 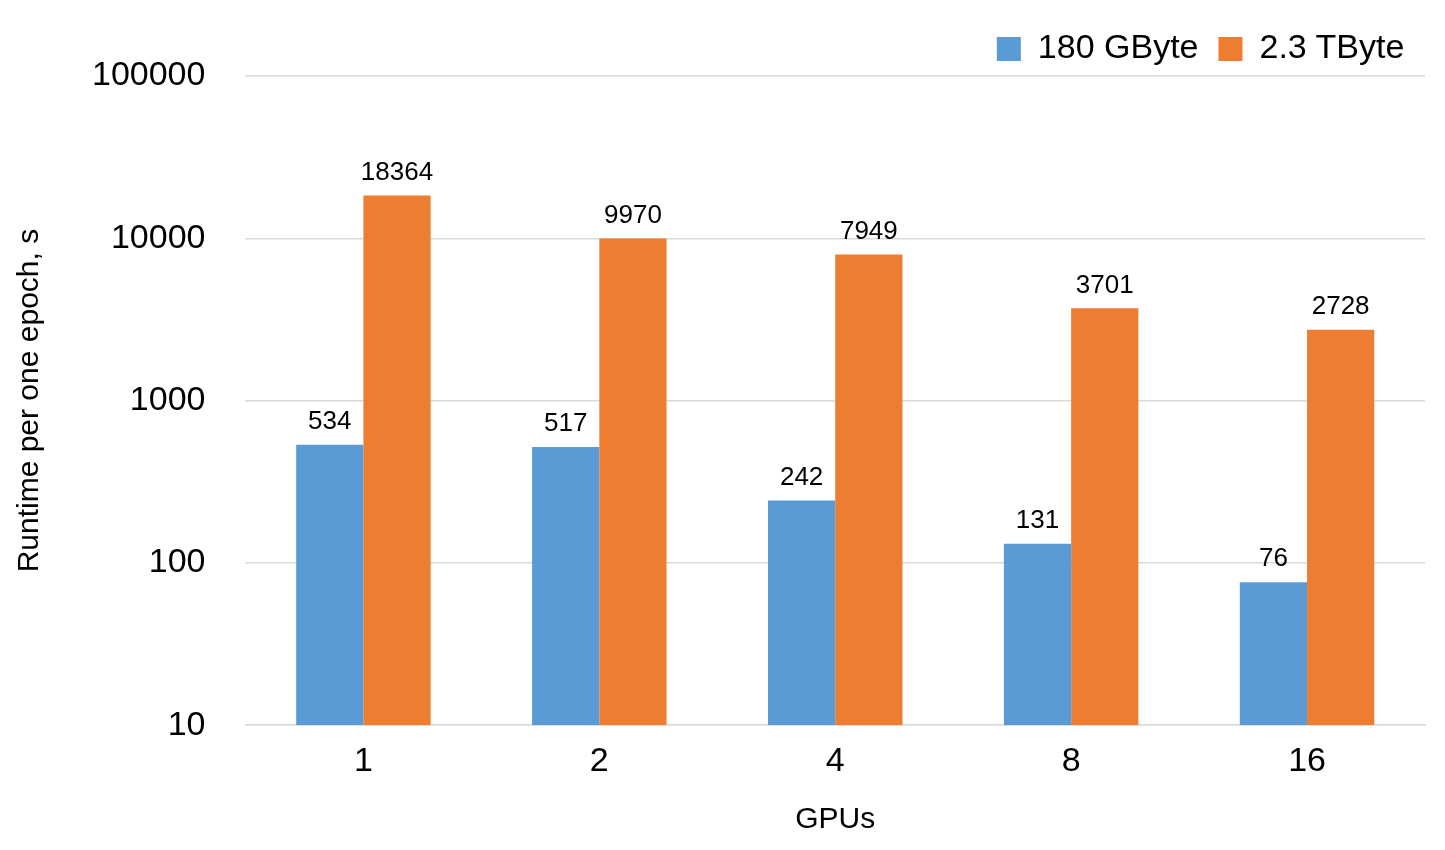 What do you see at coordinates (801, 475) in the screenshot?
I see `data-label: 242` at bounding box center [801, 475].